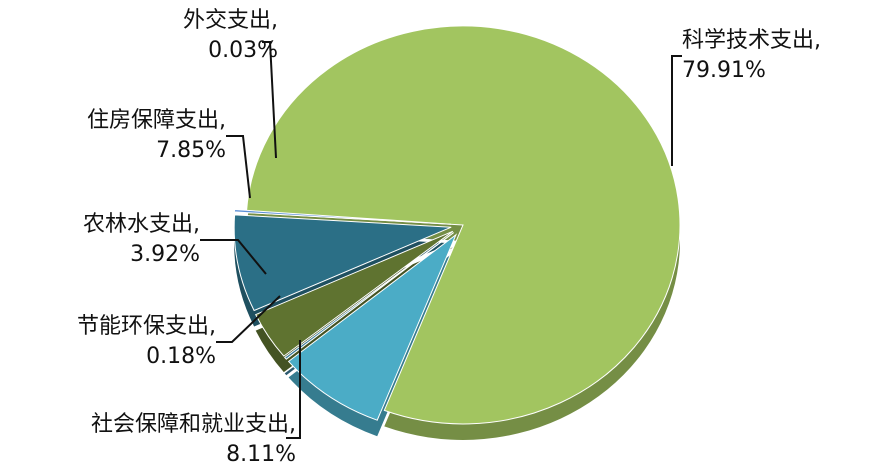 The width and height of the screenshot is (880, 476). I want to click on slice-label-percent: 0.03%, so click(243, 50).